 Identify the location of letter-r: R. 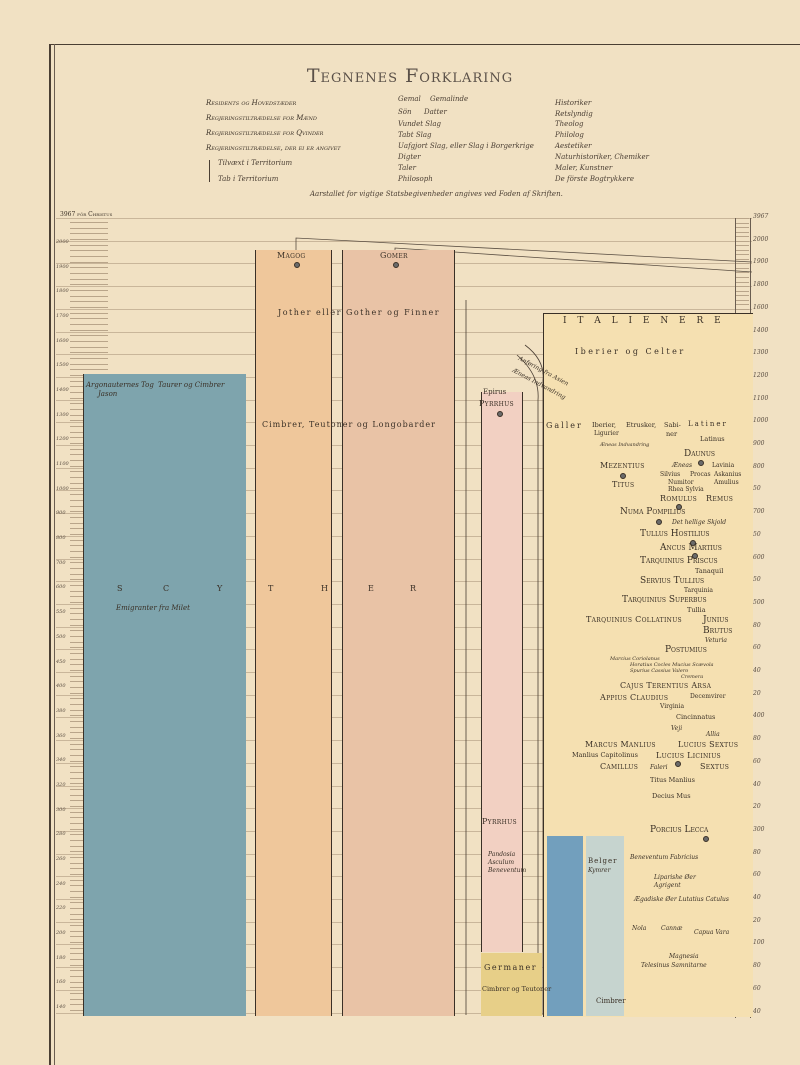
(413, 588).